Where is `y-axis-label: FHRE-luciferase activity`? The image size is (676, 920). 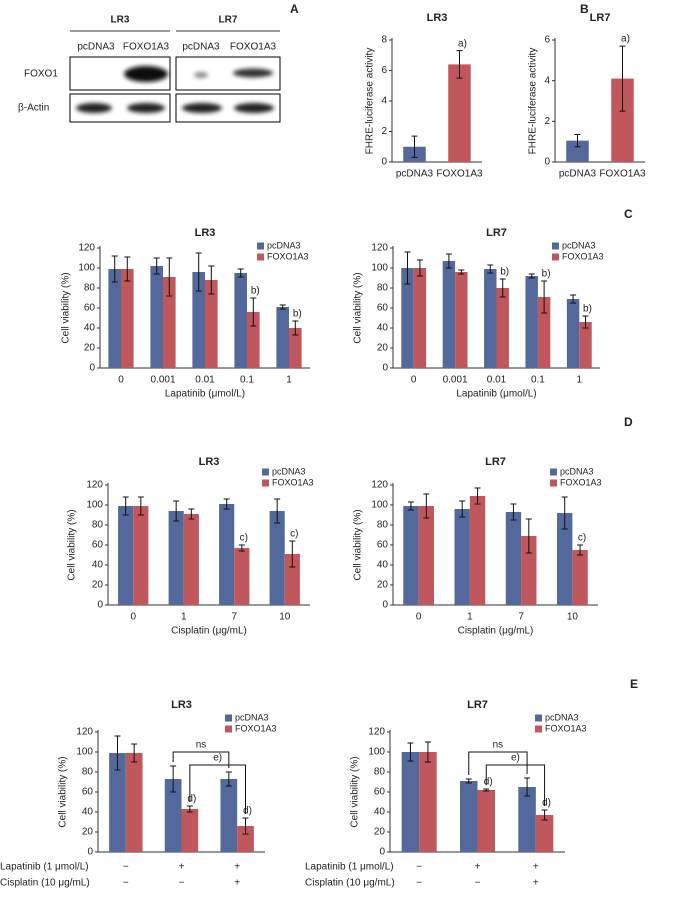
y-axis-label: FHRE-luciferase activity is located at coordinates (533, 101).